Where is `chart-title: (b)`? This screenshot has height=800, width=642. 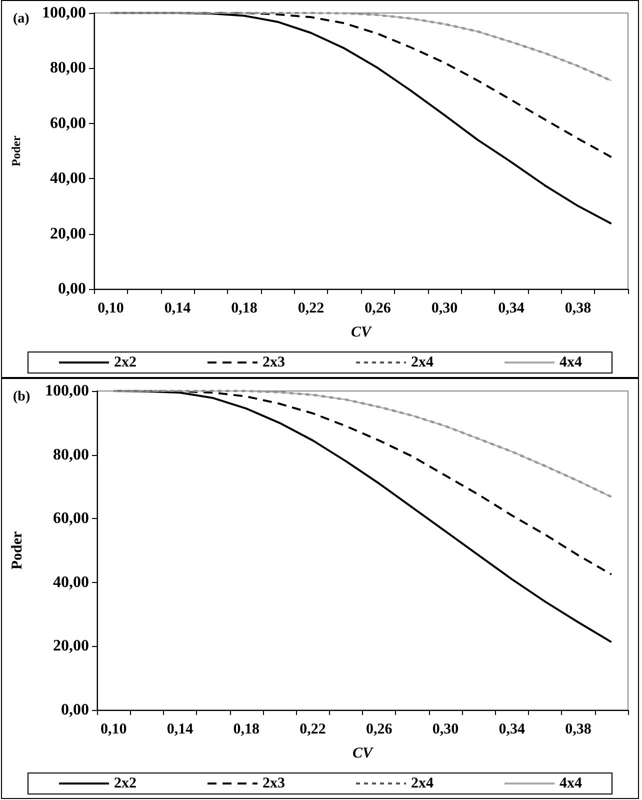
chart-title: (b) is located at coordinates (21, 397).